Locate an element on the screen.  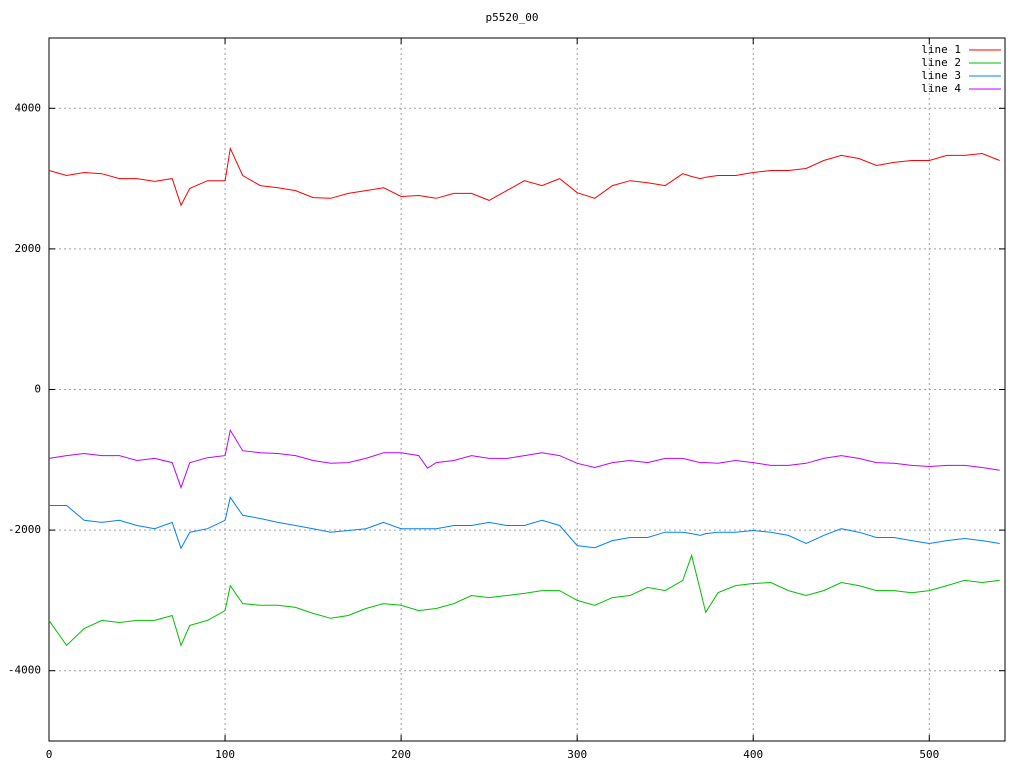
legend-label: line 4 is located at coordinates (941, 88).